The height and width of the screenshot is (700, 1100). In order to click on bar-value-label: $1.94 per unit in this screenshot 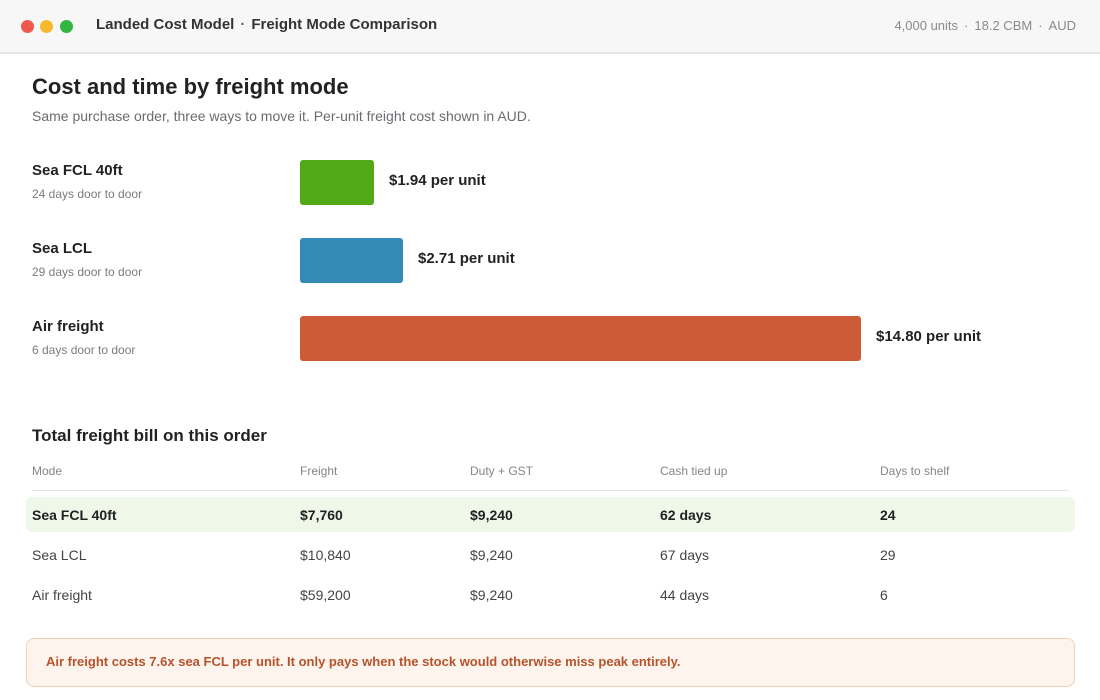, I will do `click(437, 180)`.